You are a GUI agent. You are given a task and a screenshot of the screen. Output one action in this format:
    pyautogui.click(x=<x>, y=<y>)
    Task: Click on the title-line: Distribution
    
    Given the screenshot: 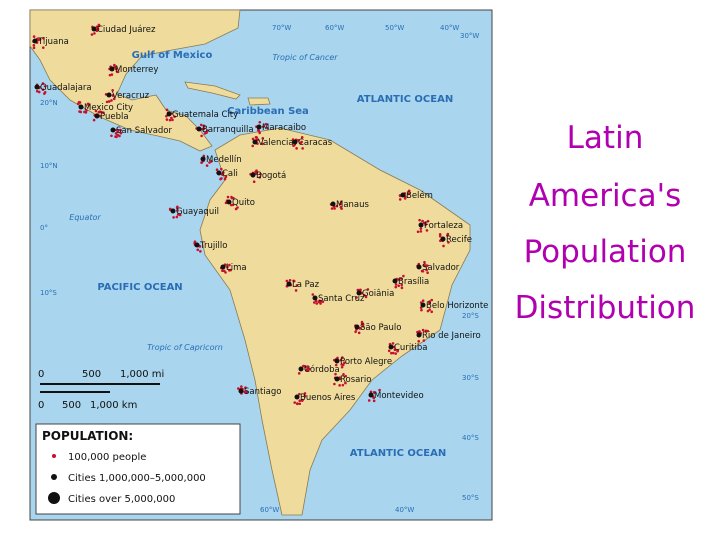 What is the action you would take?
    pyautogui.click(x=605, y=308)
    